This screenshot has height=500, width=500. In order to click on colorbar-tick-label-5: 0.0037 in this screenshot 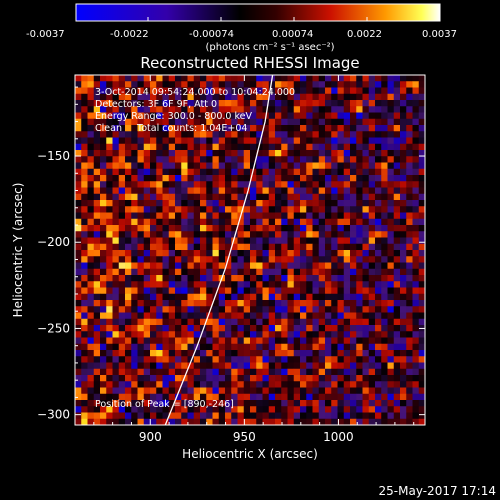, I will do `click(439, 34)`.